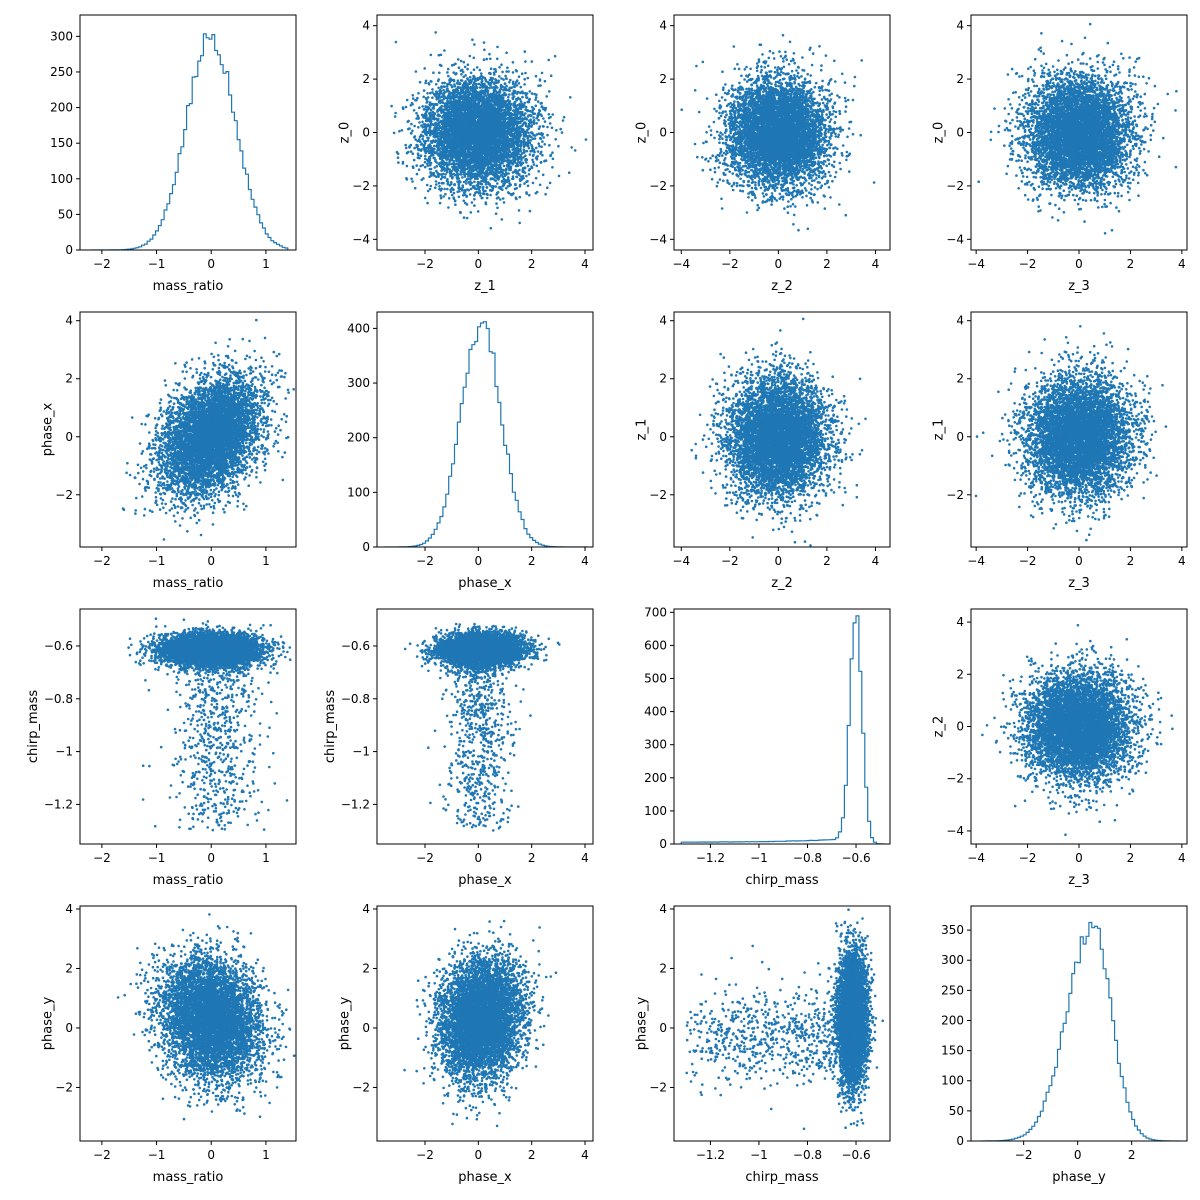 This screenshot has width=1200, height=1200. I want to click on plot-area, so click(189, 142).